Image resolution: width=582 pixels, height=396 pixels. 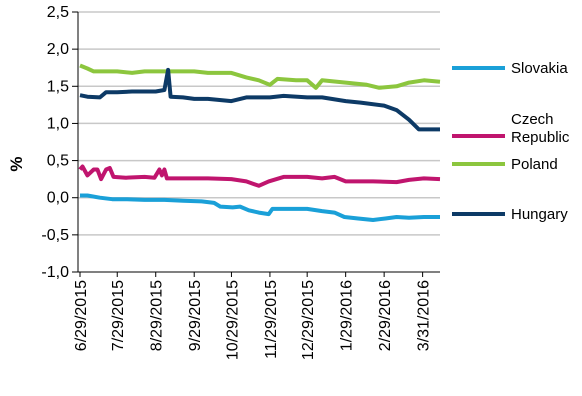 I want to click on y-tick-label: 0,5, so click(x=58, y=161).